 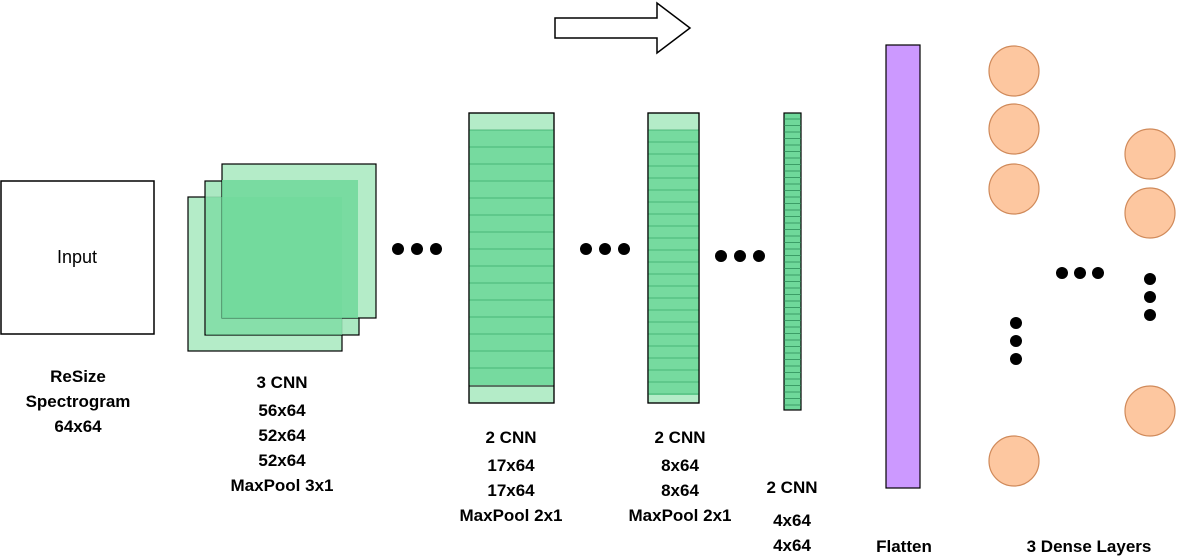 What do you see at coordinates (282, 382) in the screenshot?
I see `block1-title: 3 CNN` at bounding box center [282, 382].